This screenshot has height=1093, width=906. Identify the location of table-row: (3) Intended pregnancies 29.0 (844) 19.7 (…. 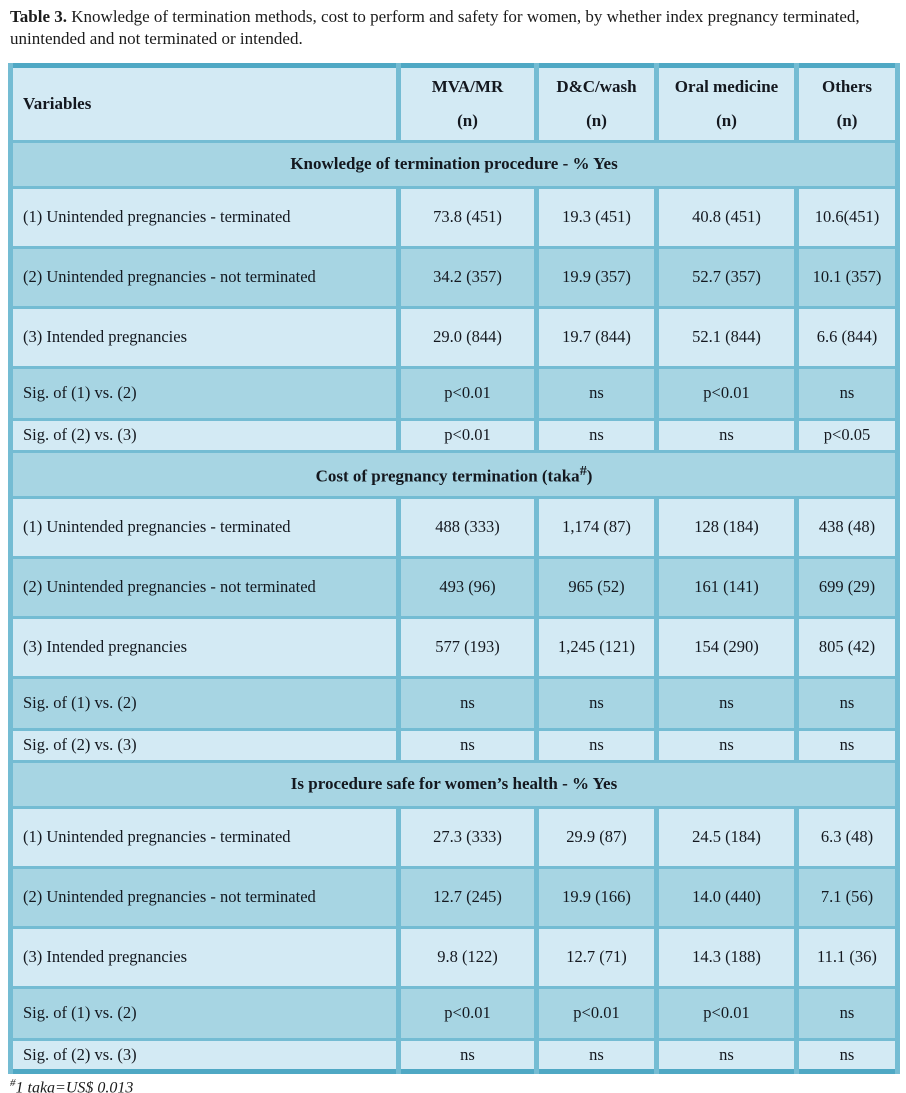
(454, 337).